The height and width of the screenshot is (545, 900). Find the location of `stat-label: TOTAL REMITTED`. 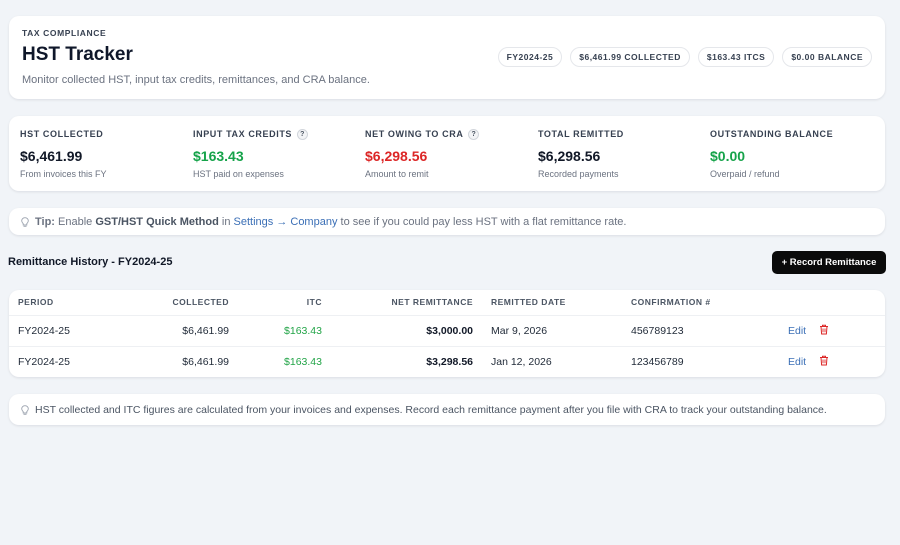

stat-label: TOTAL REMITTED is located at coordinates (581, 134).